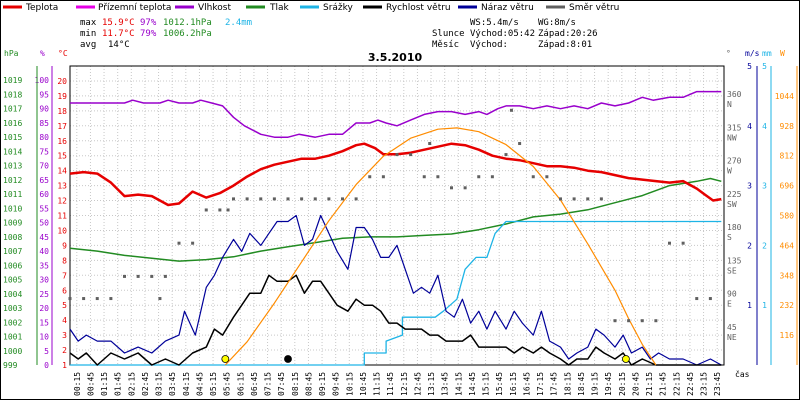  What do you see at coordinates (787, 216) in the screenshot?
I see `tick-label-w: 580` at bounding box center [787, 216].